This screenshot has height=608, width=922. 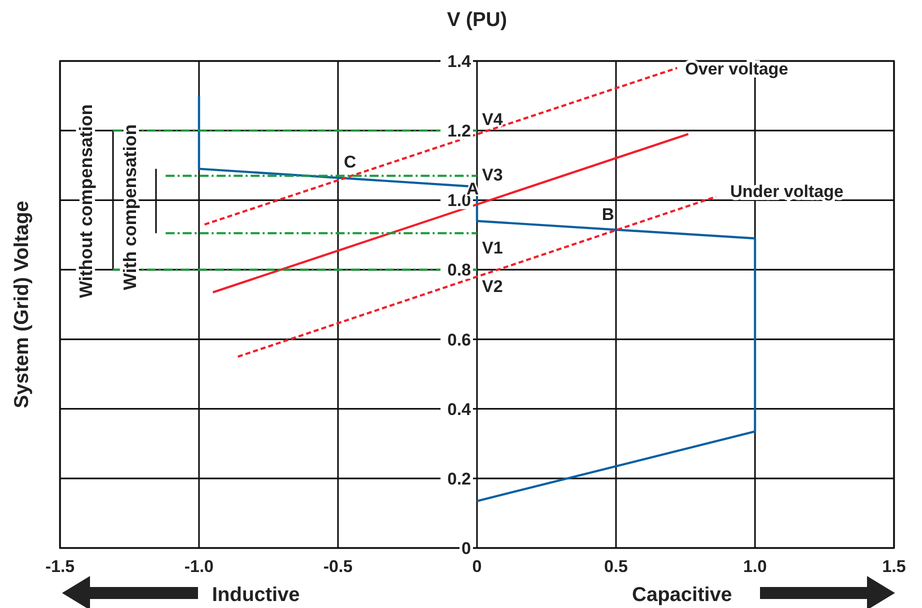 I want to click on x-tick-label: 1.0, so click(x=755, y=566).